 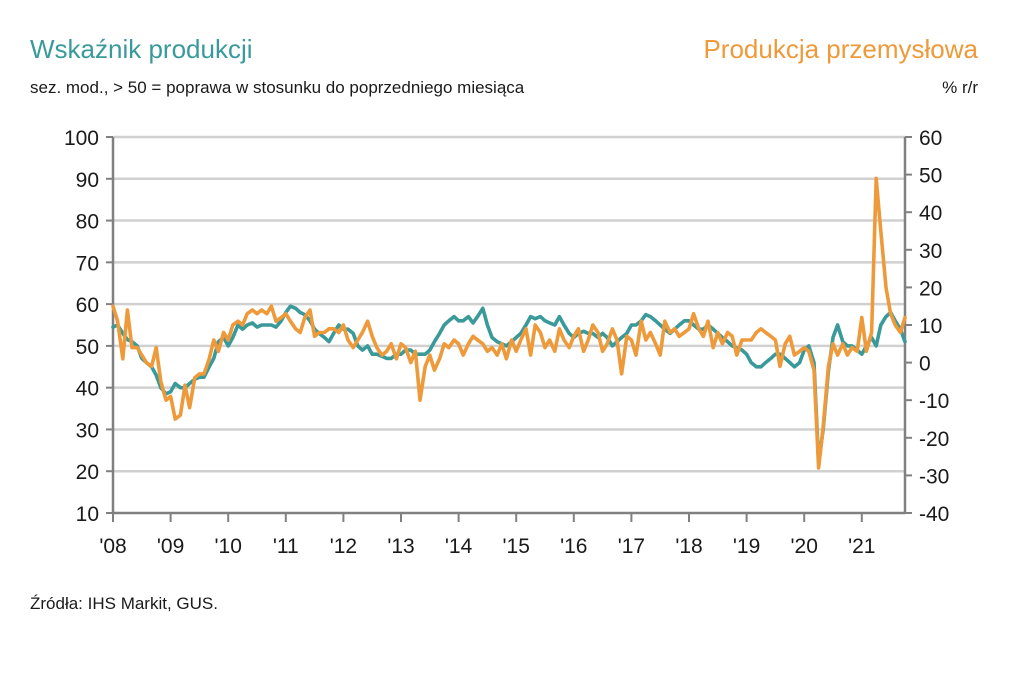 I want to click on left-y-tick-label: 30, so click(x=87, y=430).